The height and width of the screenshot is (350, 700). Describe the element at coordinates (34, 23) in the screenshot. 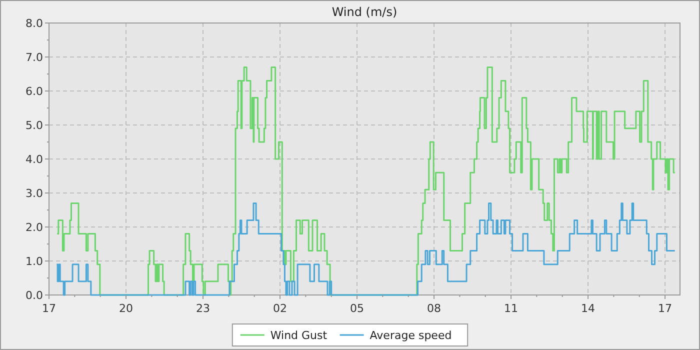

I see `y-tick-label: 8.0` at that location.